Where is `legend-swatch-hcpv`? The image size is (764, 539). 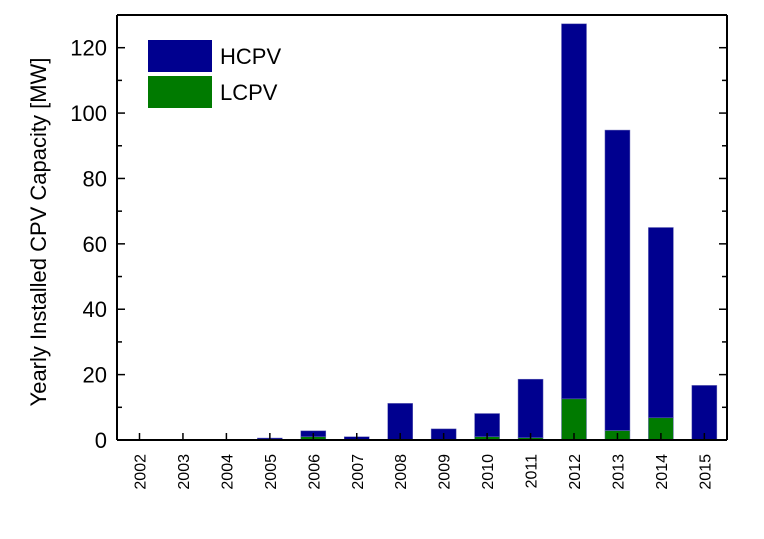
legend-swatch-hcpv is located at coordinates (180, 56).